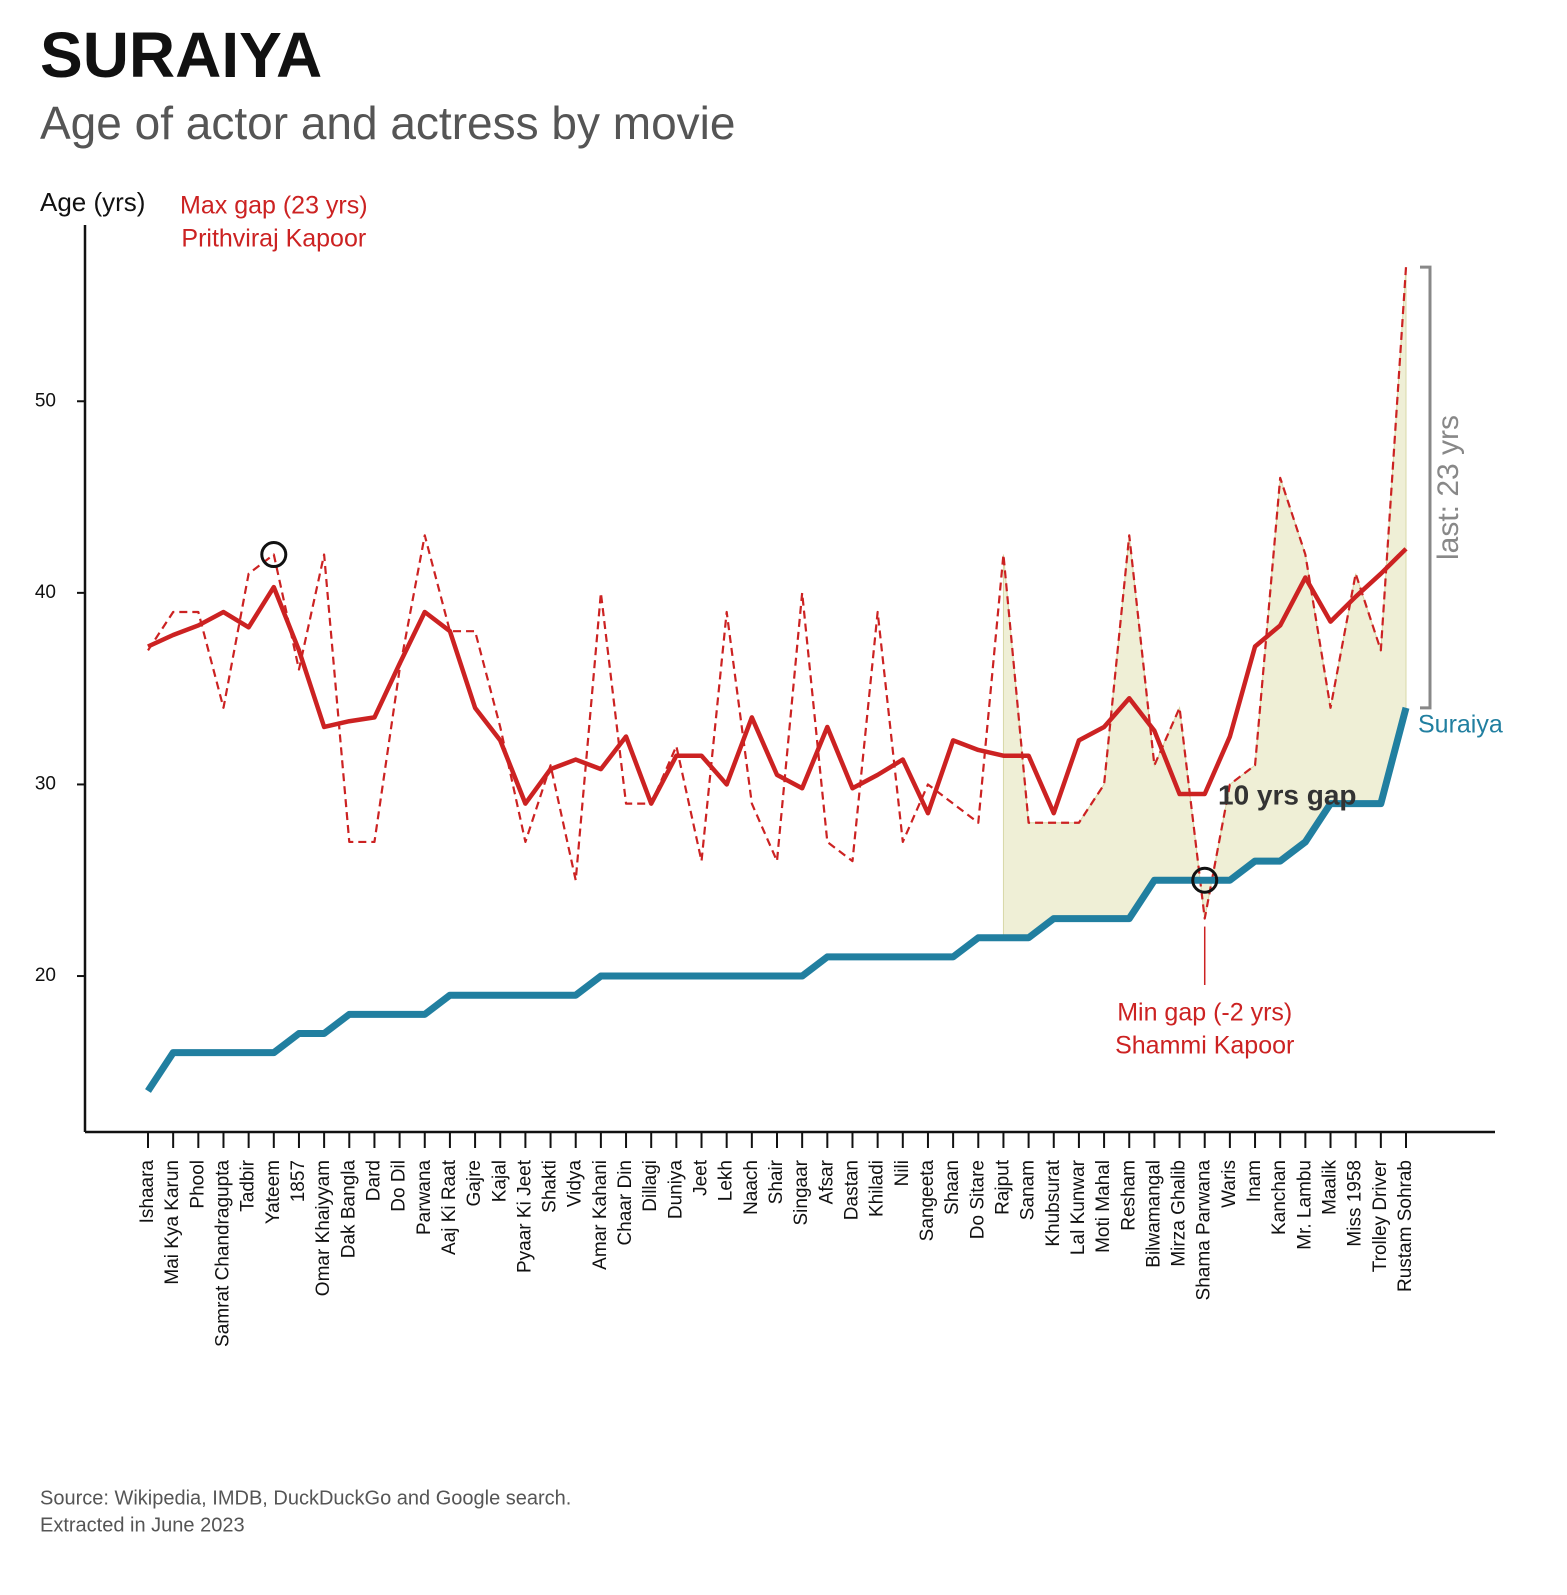  I want to click on x-tick-label: Kajal, so click(499, 1181).